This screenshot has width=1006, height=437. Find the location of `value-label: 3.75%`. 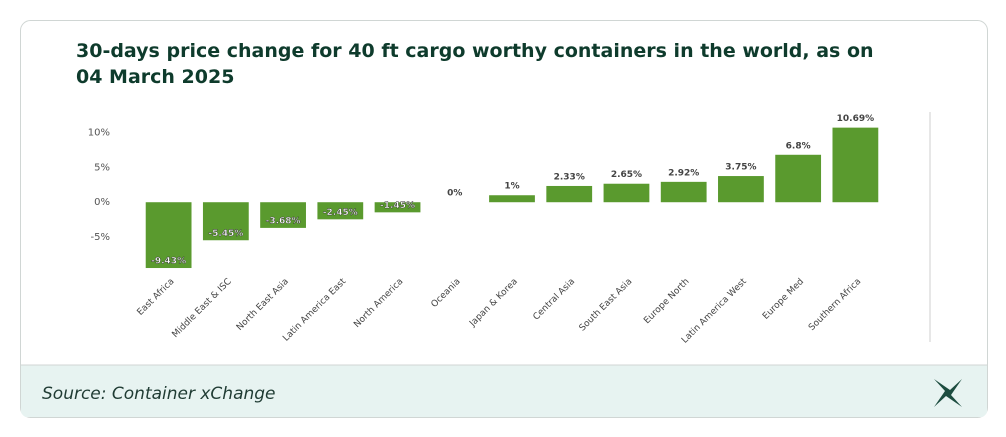

value-label: 3.75% is located at coordinates (740, 168).